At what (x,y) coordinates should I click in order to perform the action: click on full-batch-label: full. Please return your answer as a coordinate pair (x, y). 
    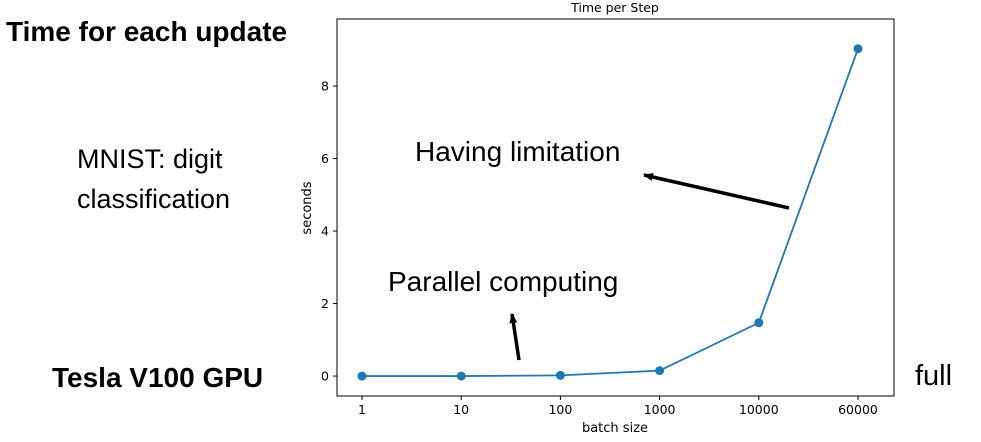
    Looking at the image, I should click on (934, 376).